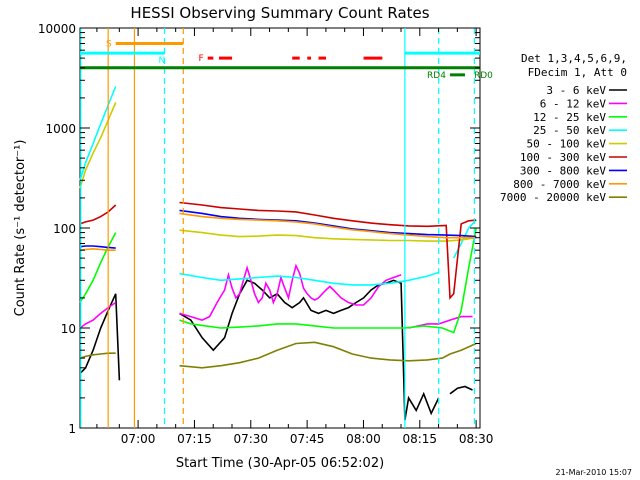  What do you see at coordinates (576, 90) in the screenshot?
I see `legend-label-0: 3 - 6 keV` at bounding box center [576, 90].